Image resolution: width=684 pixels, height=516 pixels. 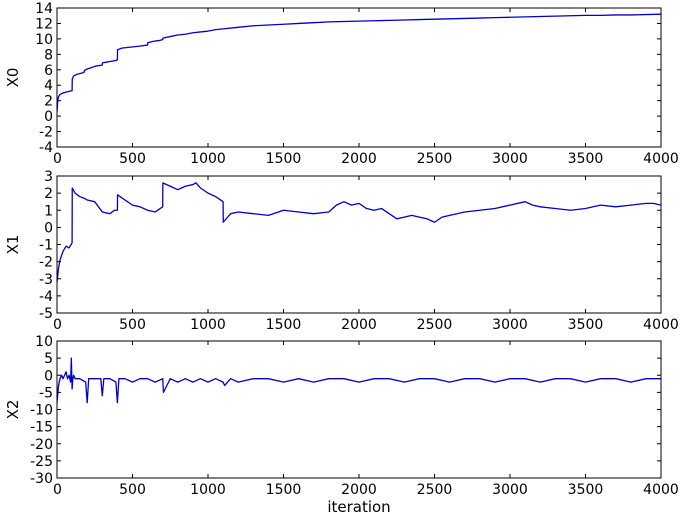 What do you see at coordinates (44, 24) in the screenshot?
I see `y-tick-label: 12` at bounding box center [44, 24].